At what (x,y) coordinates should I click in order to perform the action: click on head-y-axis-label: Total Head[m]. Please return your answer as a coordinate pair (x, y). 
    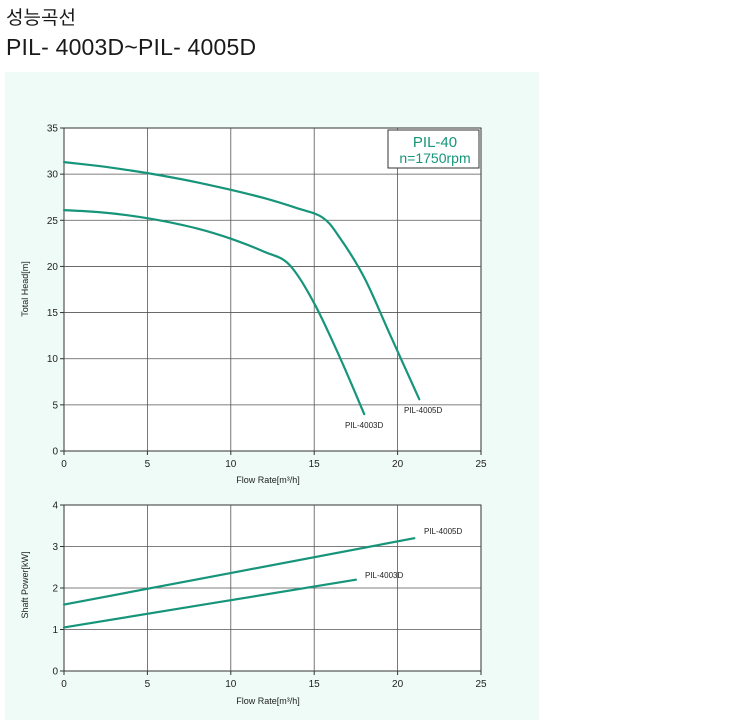
    Looking at the image, I should click on (25, 289).